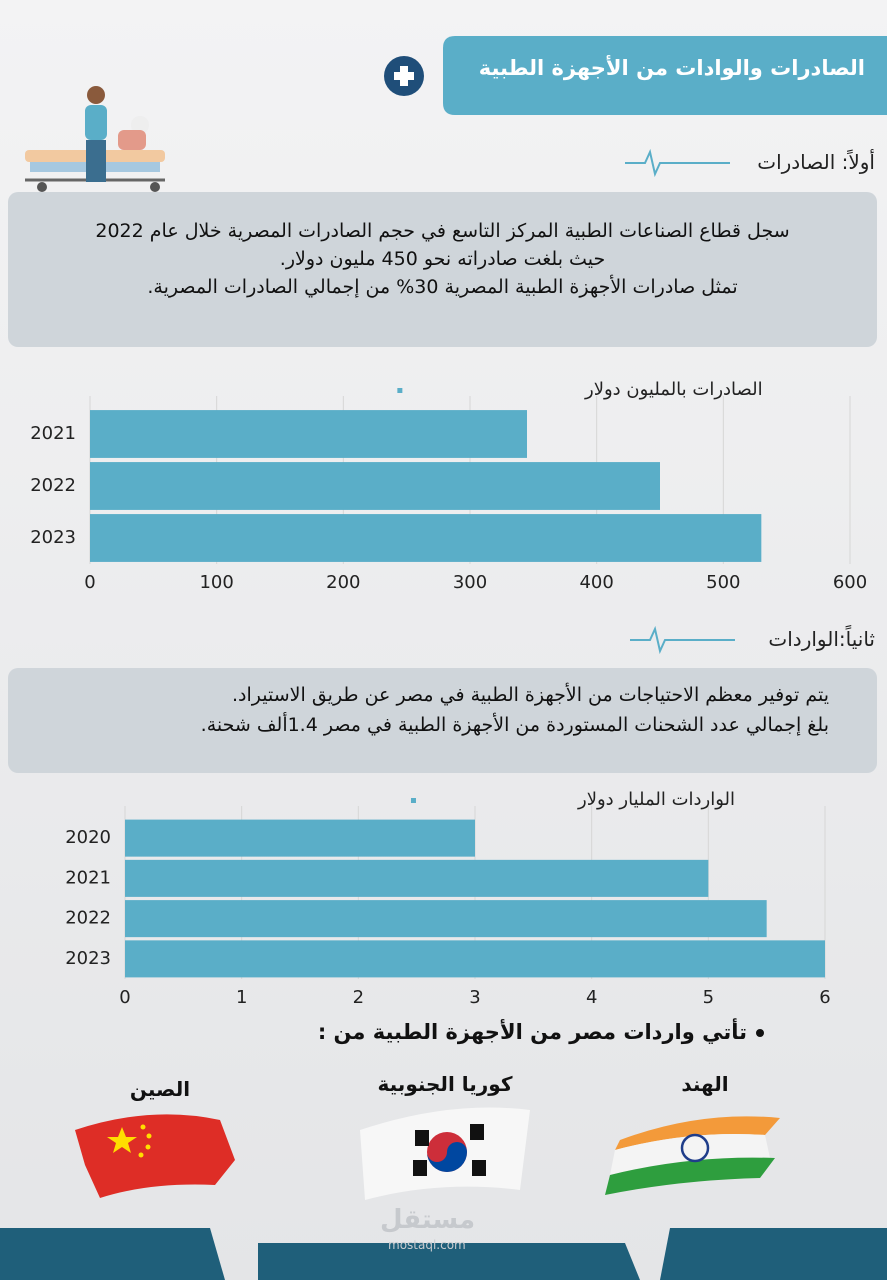 Image resolution: width=887 pixels, height=1280 pixels. I want to click on x-tick-label: 500, so click(723, 582).